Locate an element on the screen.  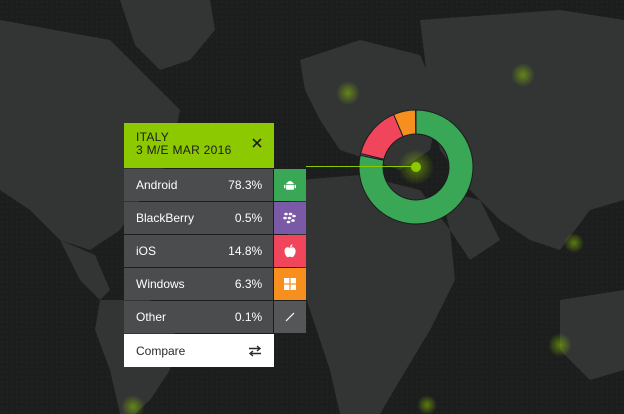
continent-europe is located at coordinates (370, 105).